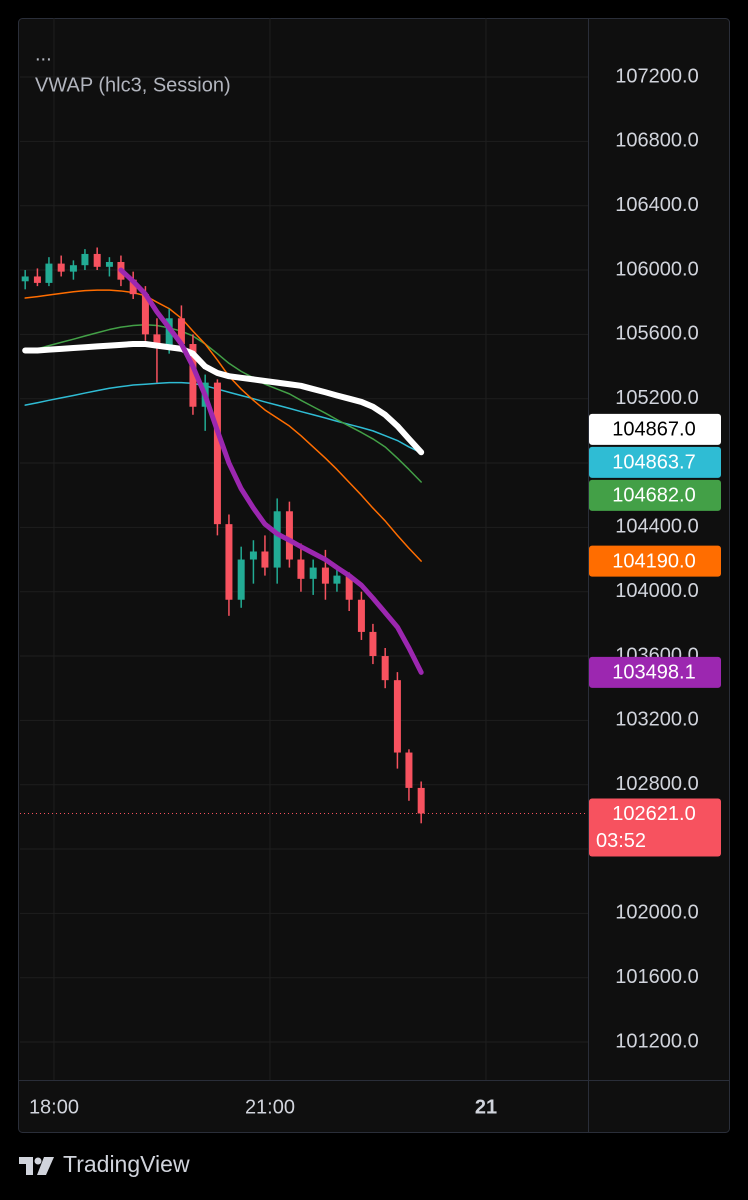 This screenshot has height=1200, width=748. What do you see at coordinates (656, 591) in the screenshot?
I see `y-tick-label: 104000.0` at bounding box center [656, 591].